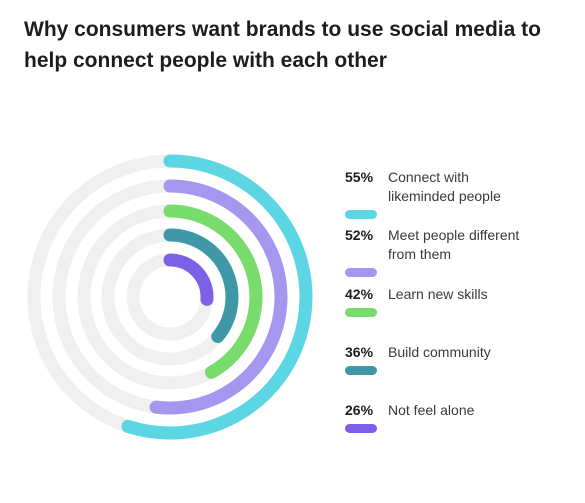 Image resolution: width=585 pixels, height=503 pixels. I want to click on legend-text: 52% Meet people different from them, so click(460, 245).